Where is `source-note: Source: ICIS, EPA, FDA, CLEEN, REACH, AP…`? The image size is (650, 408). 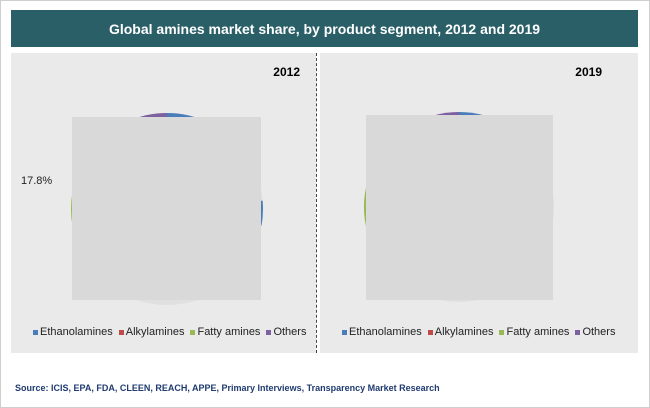 source-note: Source: ICIS, EPA, FDA, CLEEN, REACH, AP… is located at coordinates (227, 388).